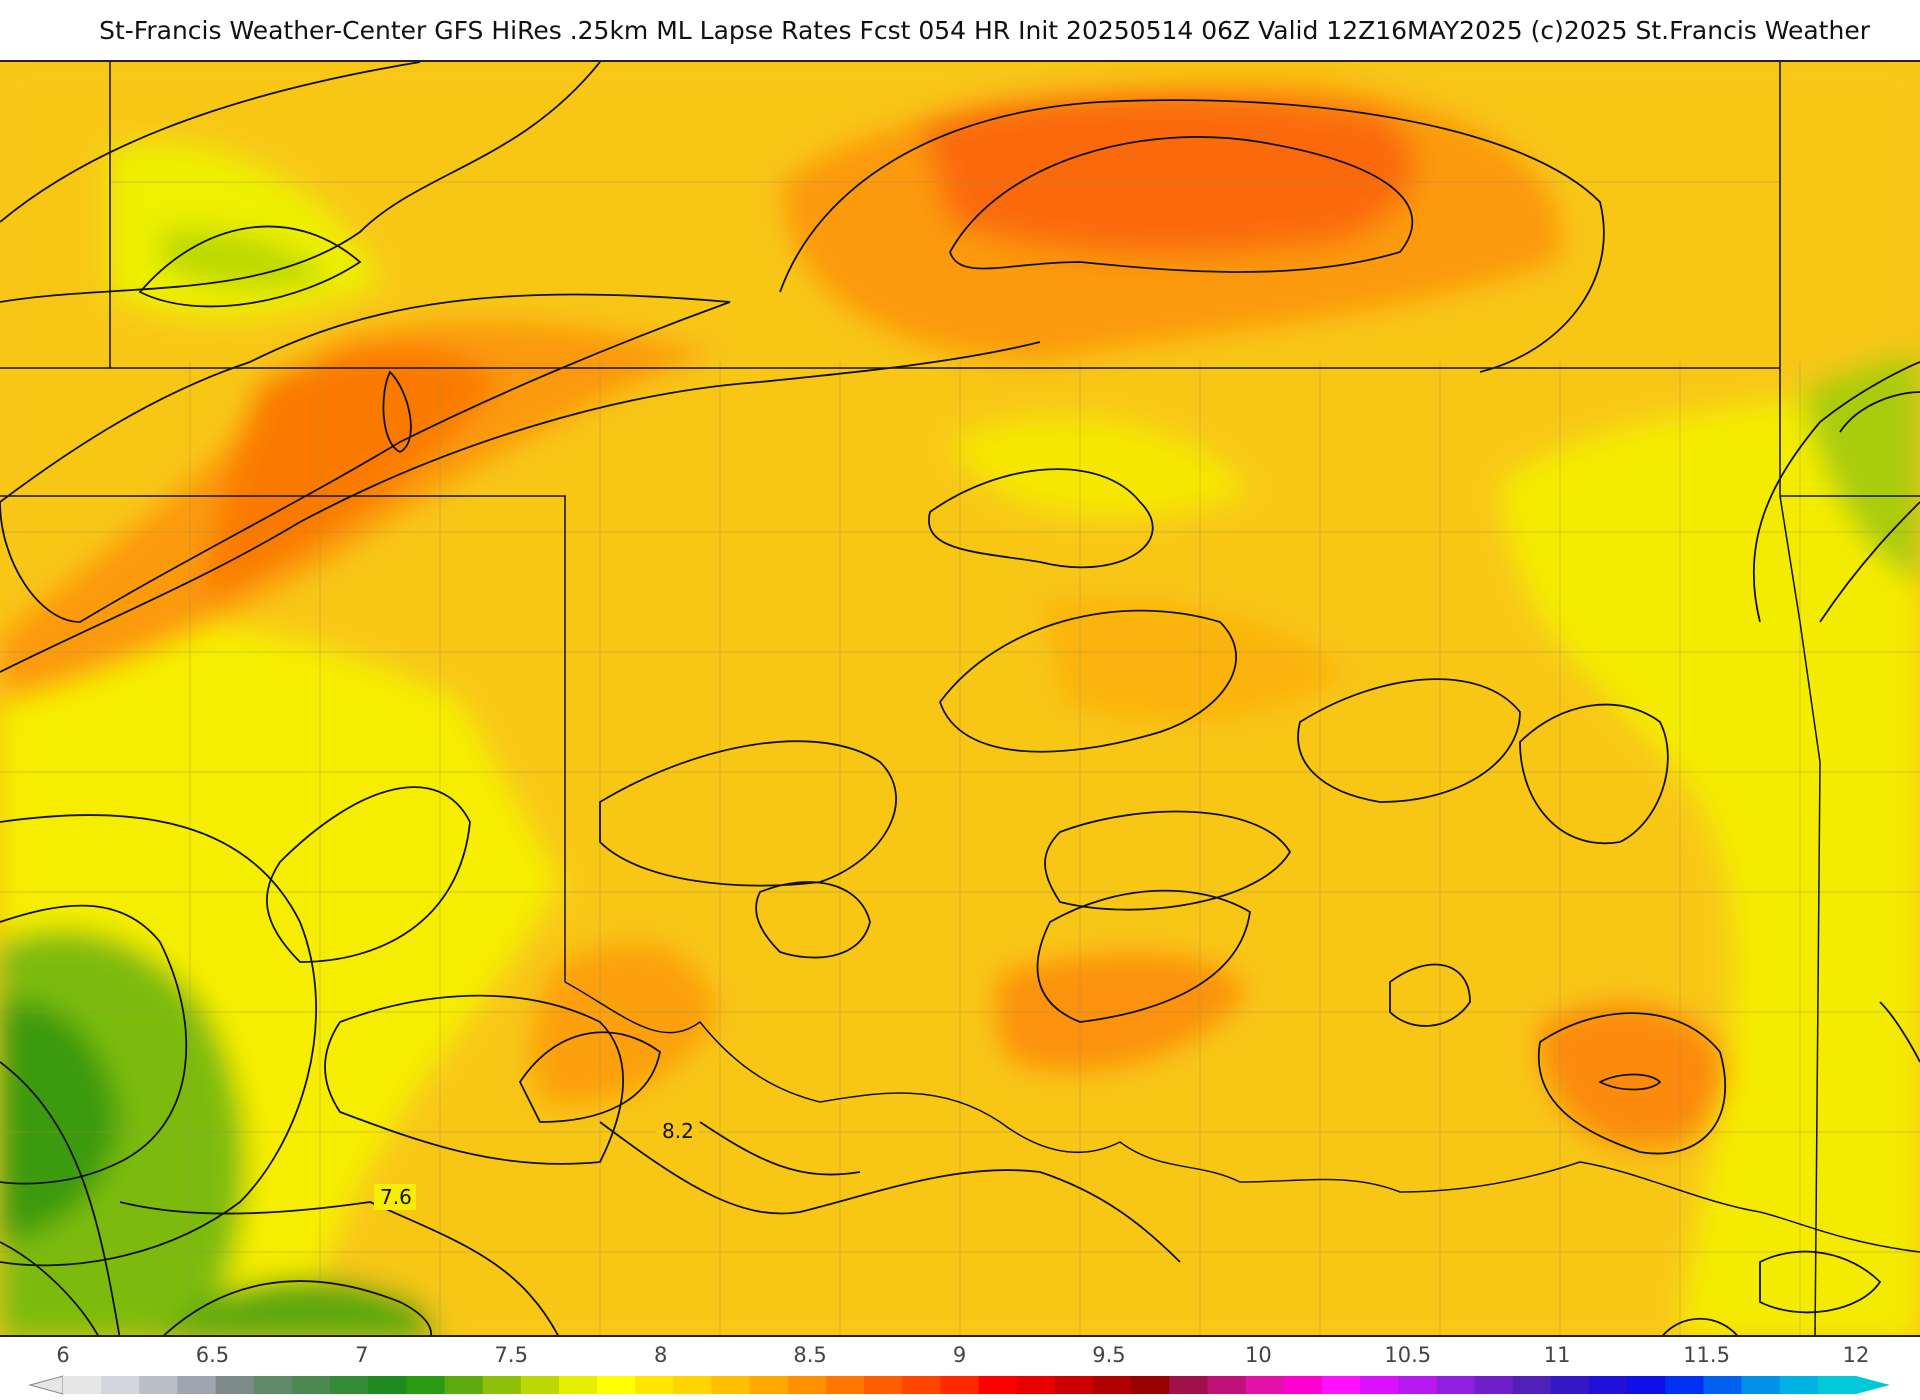 This screenshot has height=1400, width=1920. What do you see at coordinates (1167, 173) in the screenshot?
I see `shade-redorange-north` at bounding box center [1167, 173].